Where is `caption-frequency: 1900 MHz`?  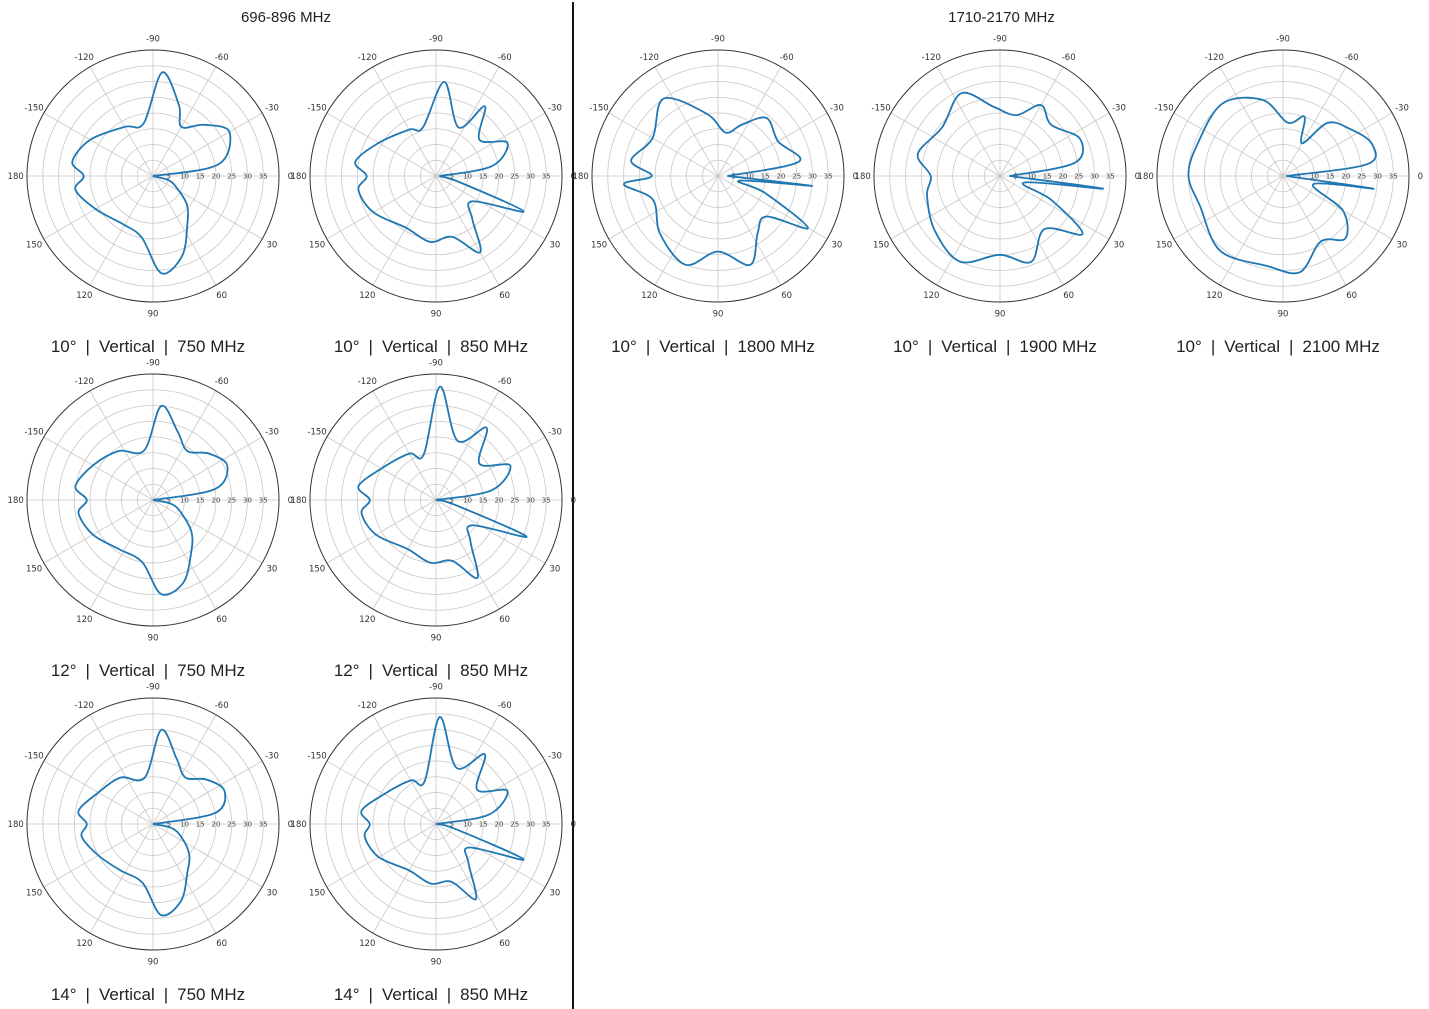
caption-frequency: 1900 MHz is located at coordinates (1058, 346).